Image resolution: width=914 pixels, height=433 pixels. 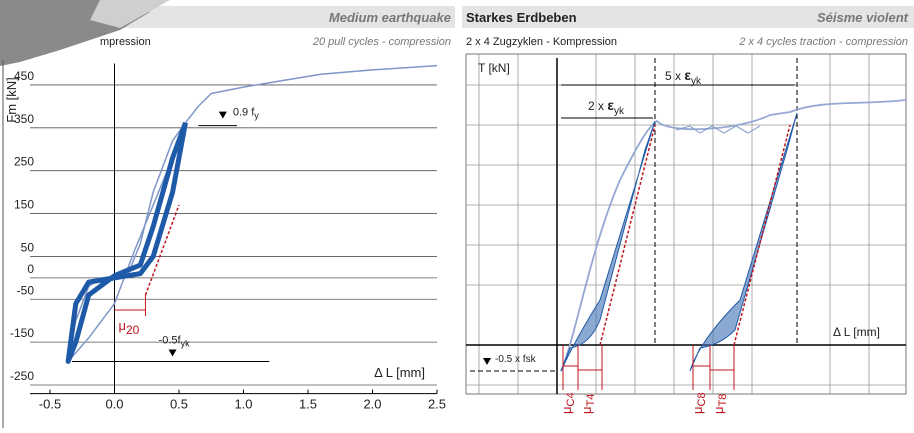 What do you see at coordinates (597, 106) in the screenshot?
I see `span-text: 2 x` at bounding box center [597, 106].